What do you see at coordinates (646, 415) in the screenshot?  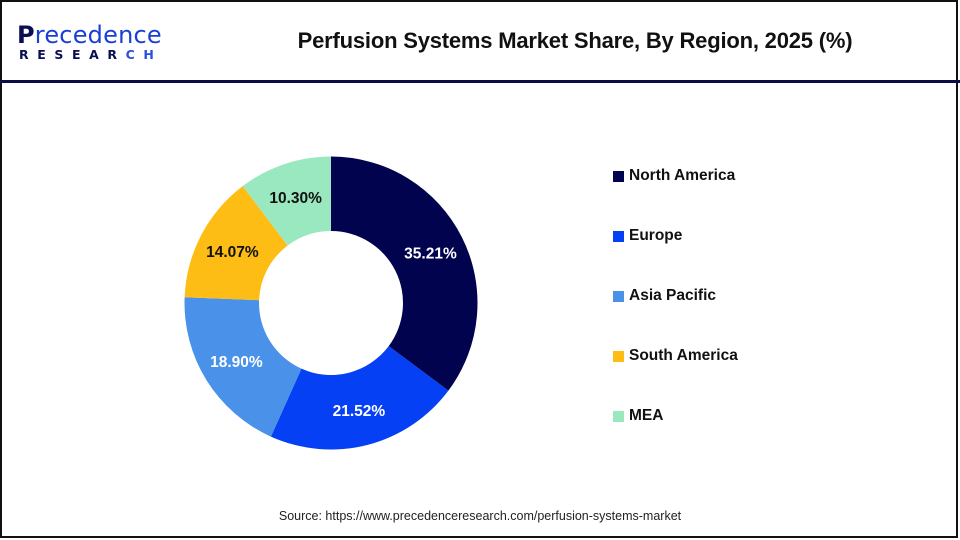 I see `legend-label: MEA` at bounding box center [646, 415].